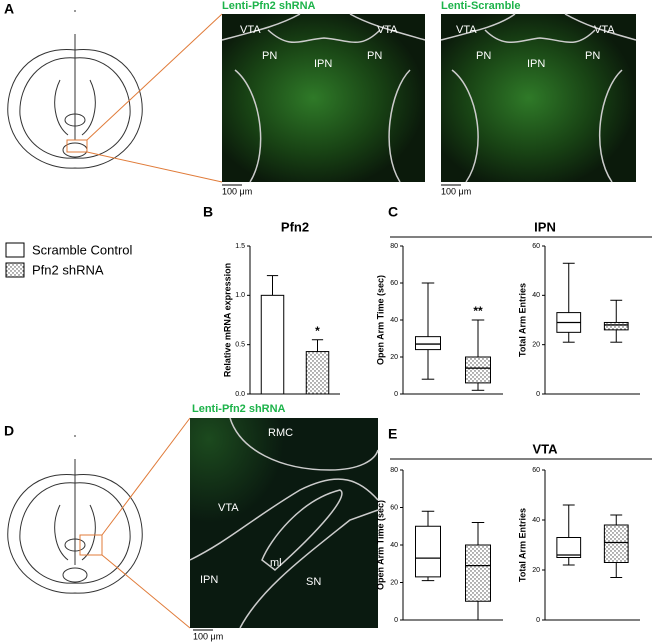  What do you see at coordinates (313, 582) in the screenshot?
I see `region-label: SN` at bounding box center [313, 582].